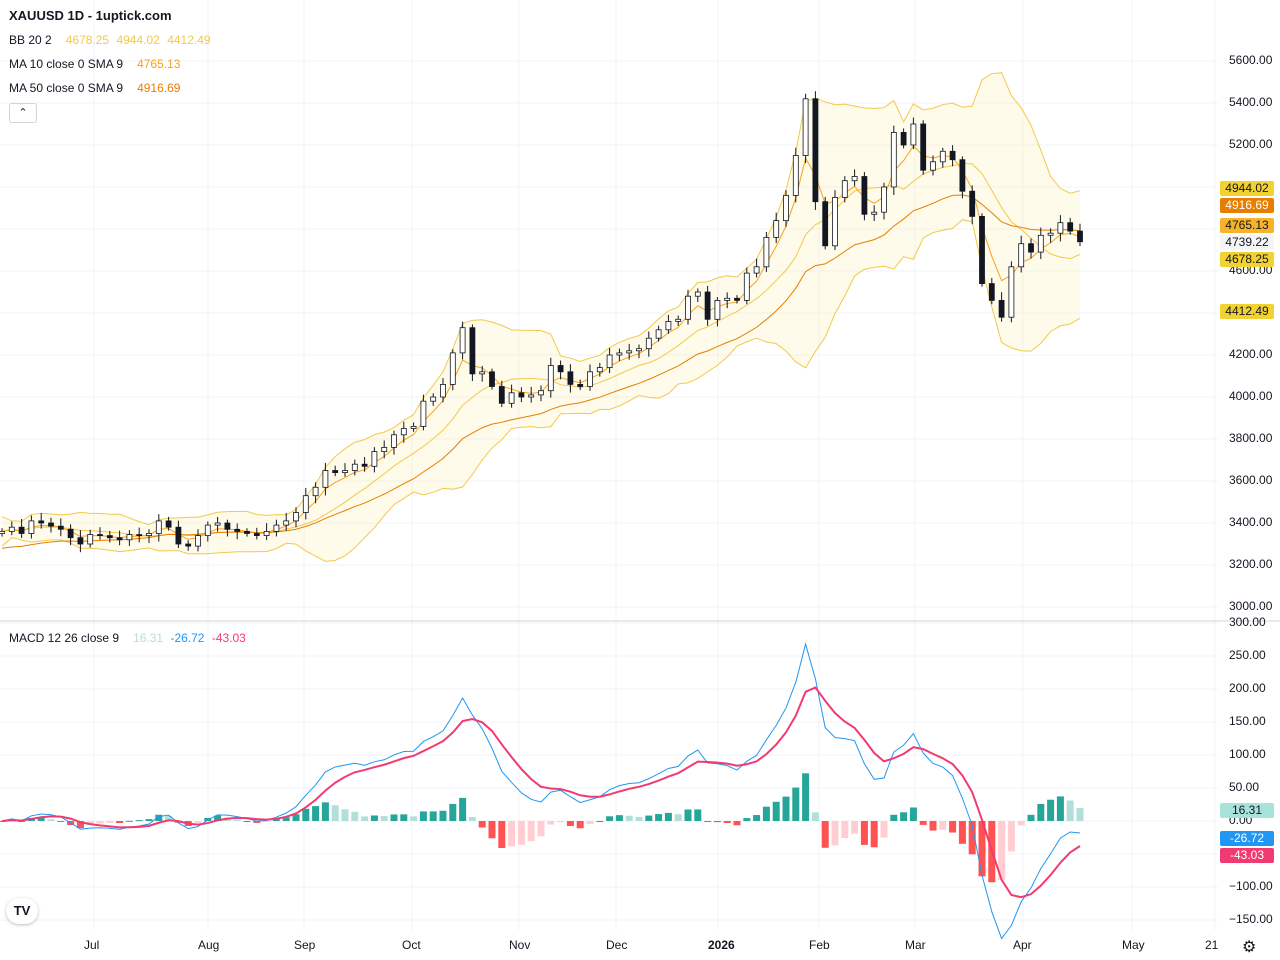 The image size is (1280, 960). What do you see at coordinates (1251, 919) in the screenshot?
I see `macd-axis-label: −150.00` at bounding box center [1251, 919].